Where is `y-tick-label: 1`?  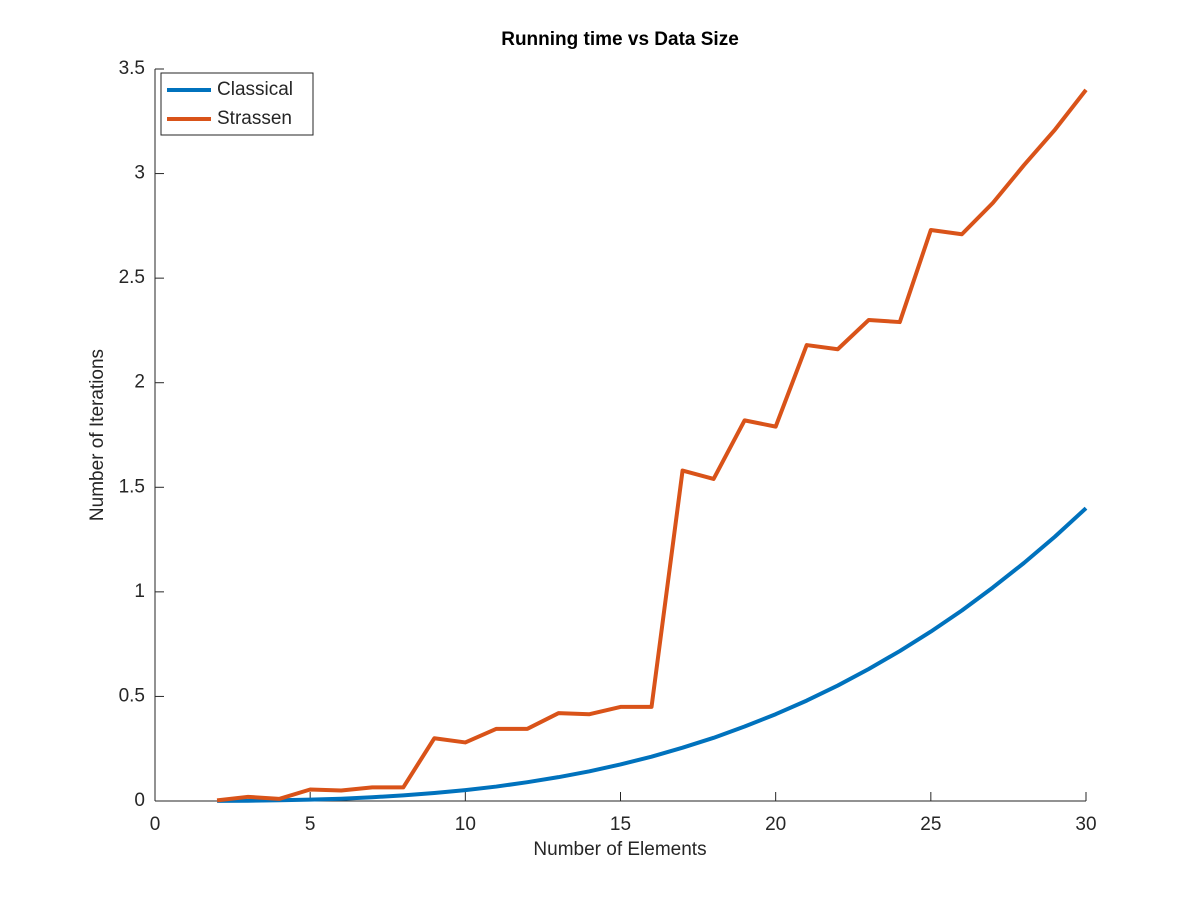
y-tick-label: 1 is located at coordinates (139, 591).